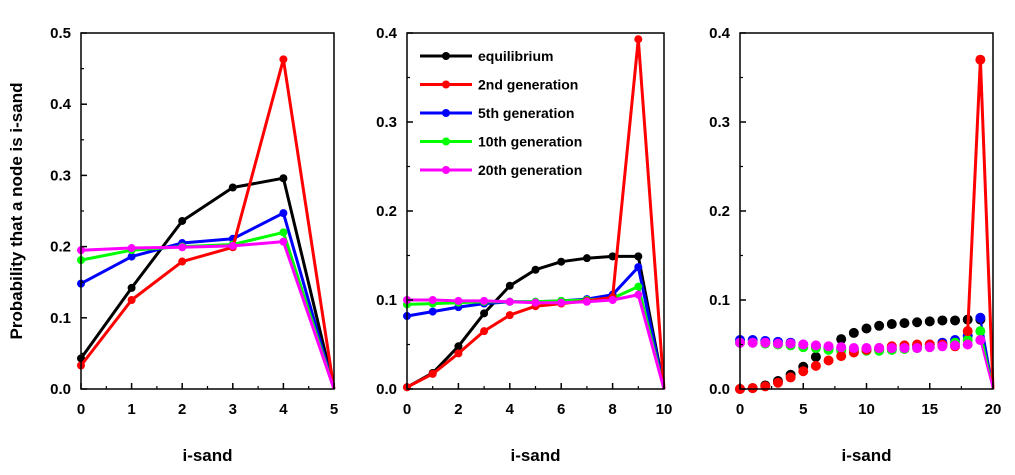 This screenshot has height=475, width=1015. I want to click on x-tick-label: 4, so click(283, 409).